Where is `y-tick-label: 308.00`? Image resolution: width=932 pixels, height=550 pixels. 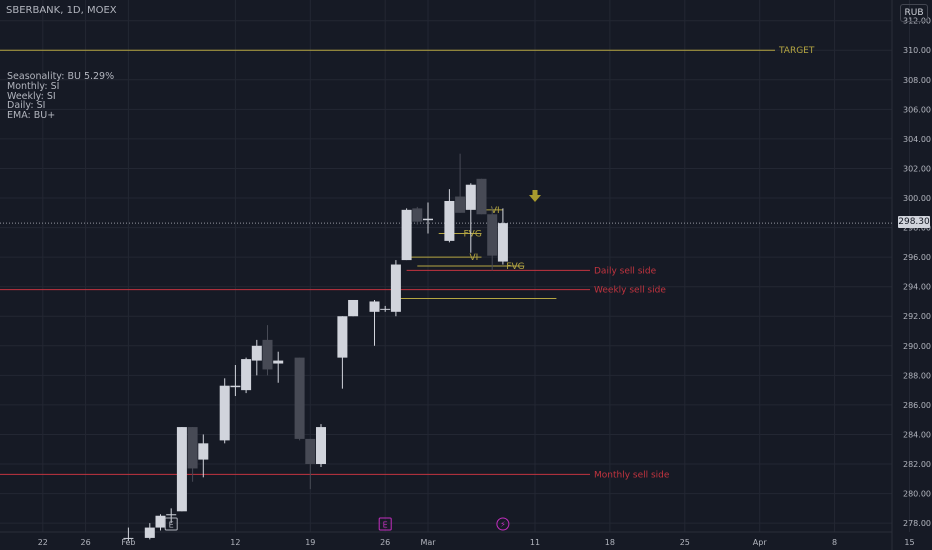 y-tick-label: 308.00 is located at coordinates (917, 80).